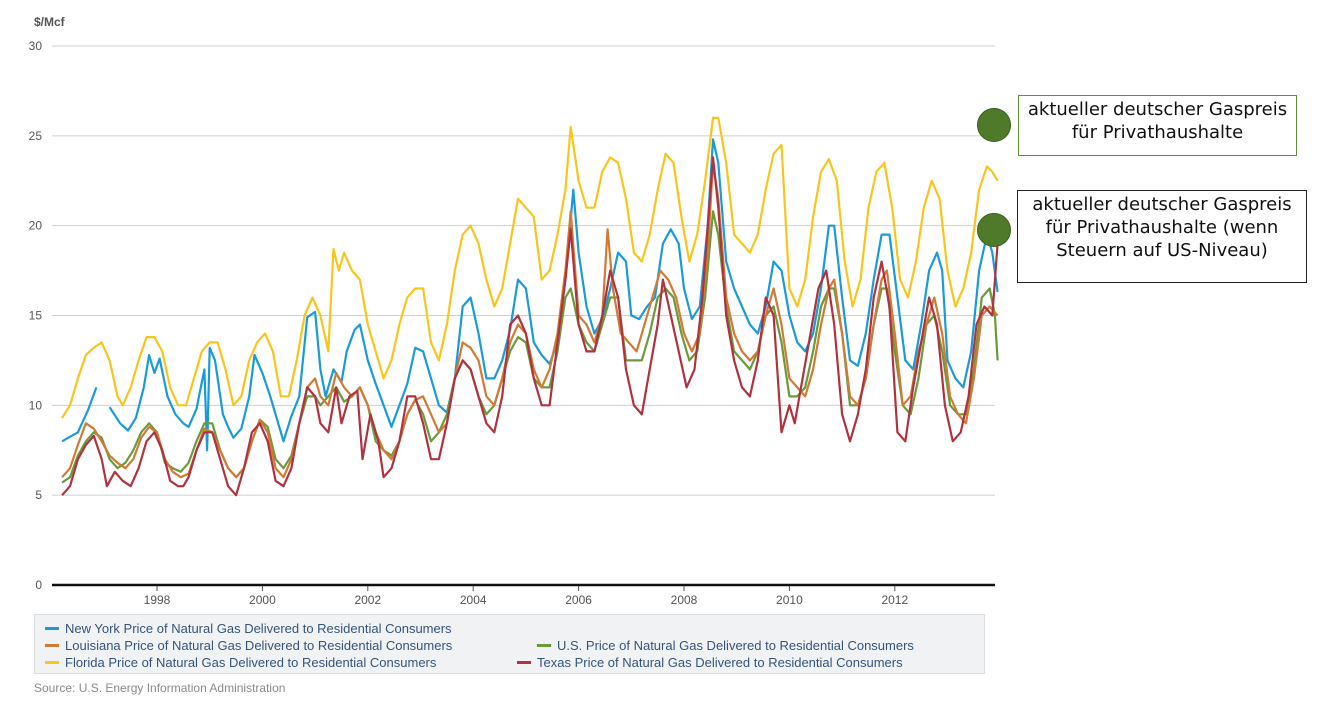  Describe the element at coordinates (36, 226) in the screenshot. I see `y-tick-label: 20` at that location.